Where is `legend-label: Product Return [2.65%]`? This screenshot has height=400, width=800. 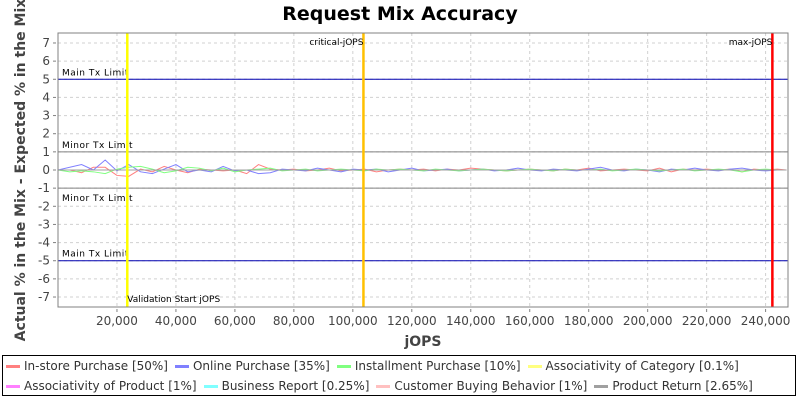
legend-label: Product Return [2.65%] is located at coordinates (682, 386).